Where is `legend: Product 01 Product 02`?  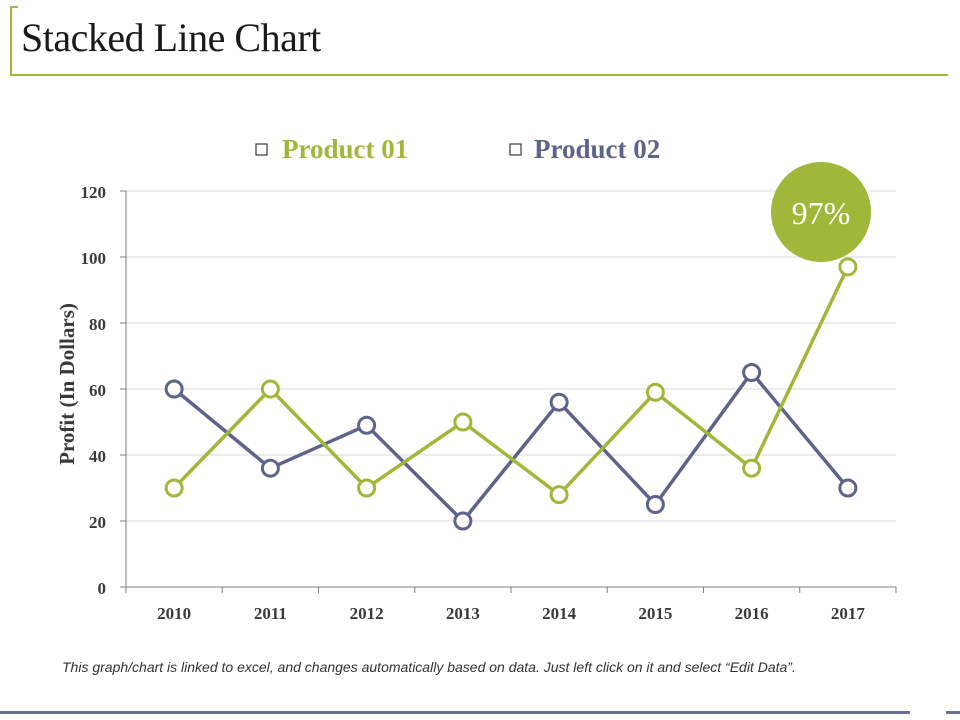 legend: Product 01 Product 02 is located at coordinates (457, 149).